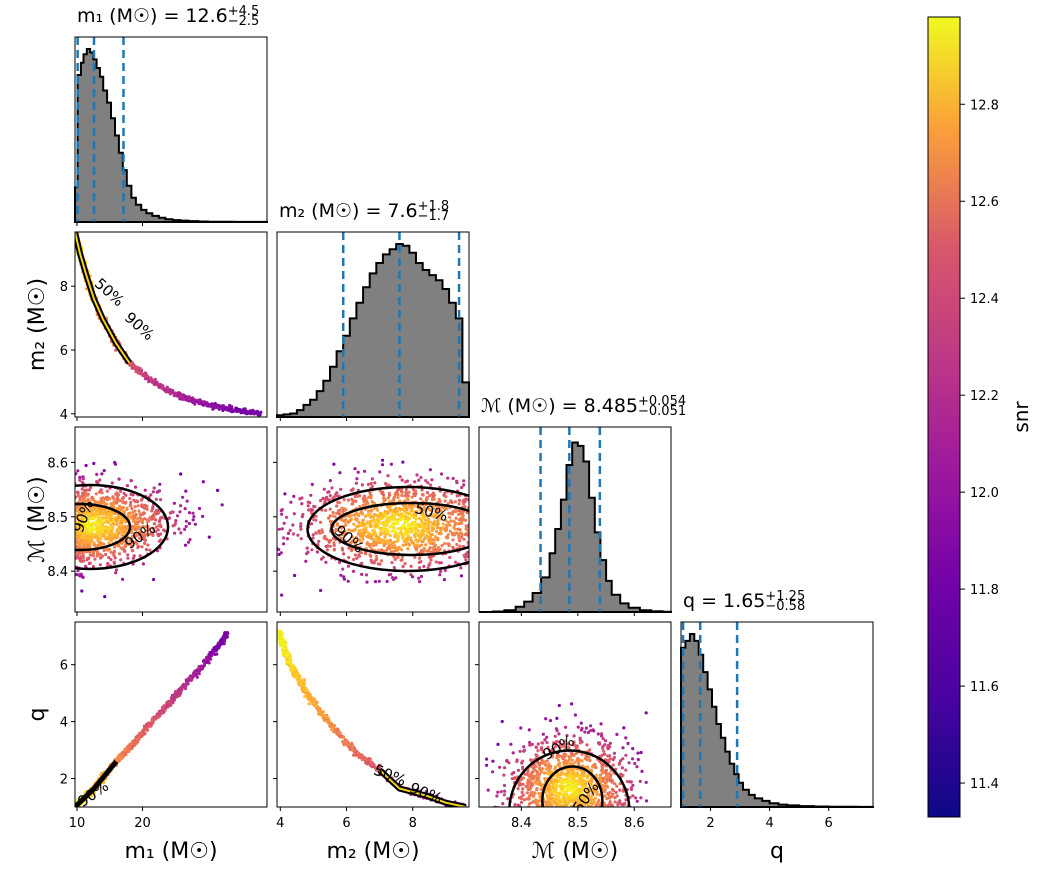 The width and height of the screenshot is (1042, 874). What do you see at coordinates (984, 687) in the screenshot?
I see `colorbar-tick-label: 11.6` at bounding box center [984, 687].